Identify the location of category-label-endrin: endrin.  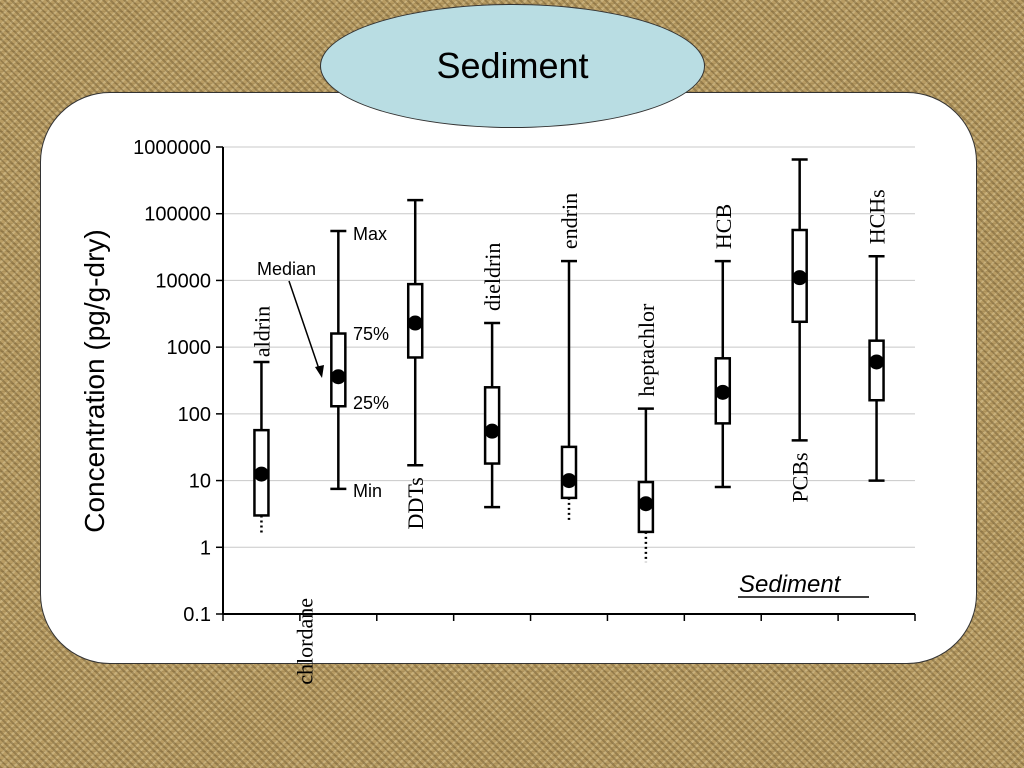
(569, 221).